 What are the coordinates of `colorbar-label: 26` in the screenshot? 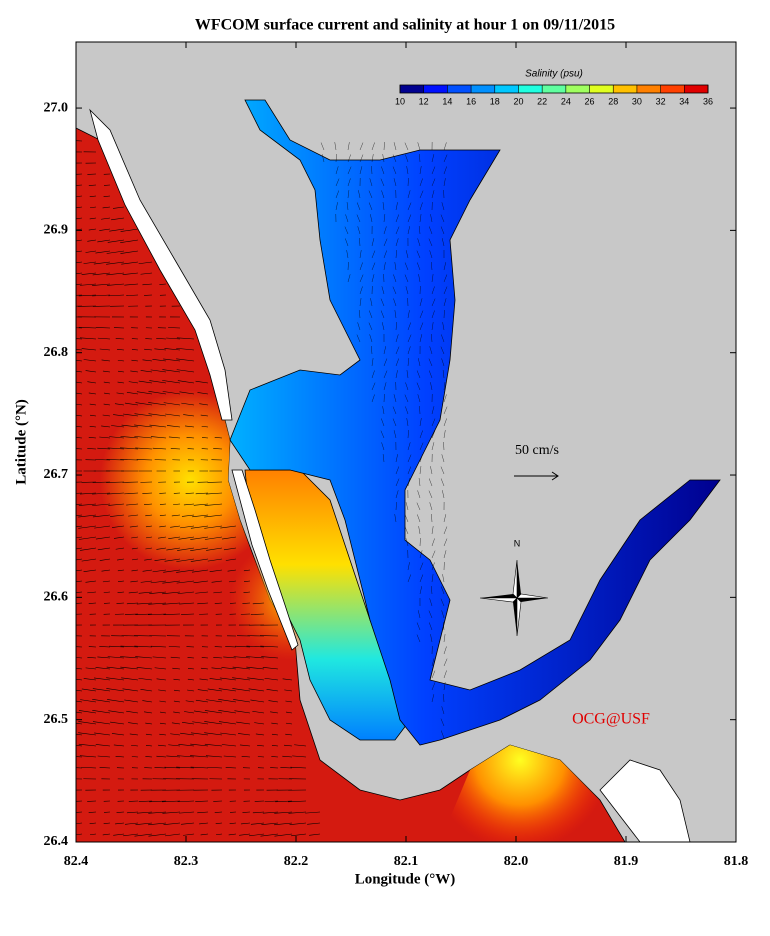 It's located at (590, 101).